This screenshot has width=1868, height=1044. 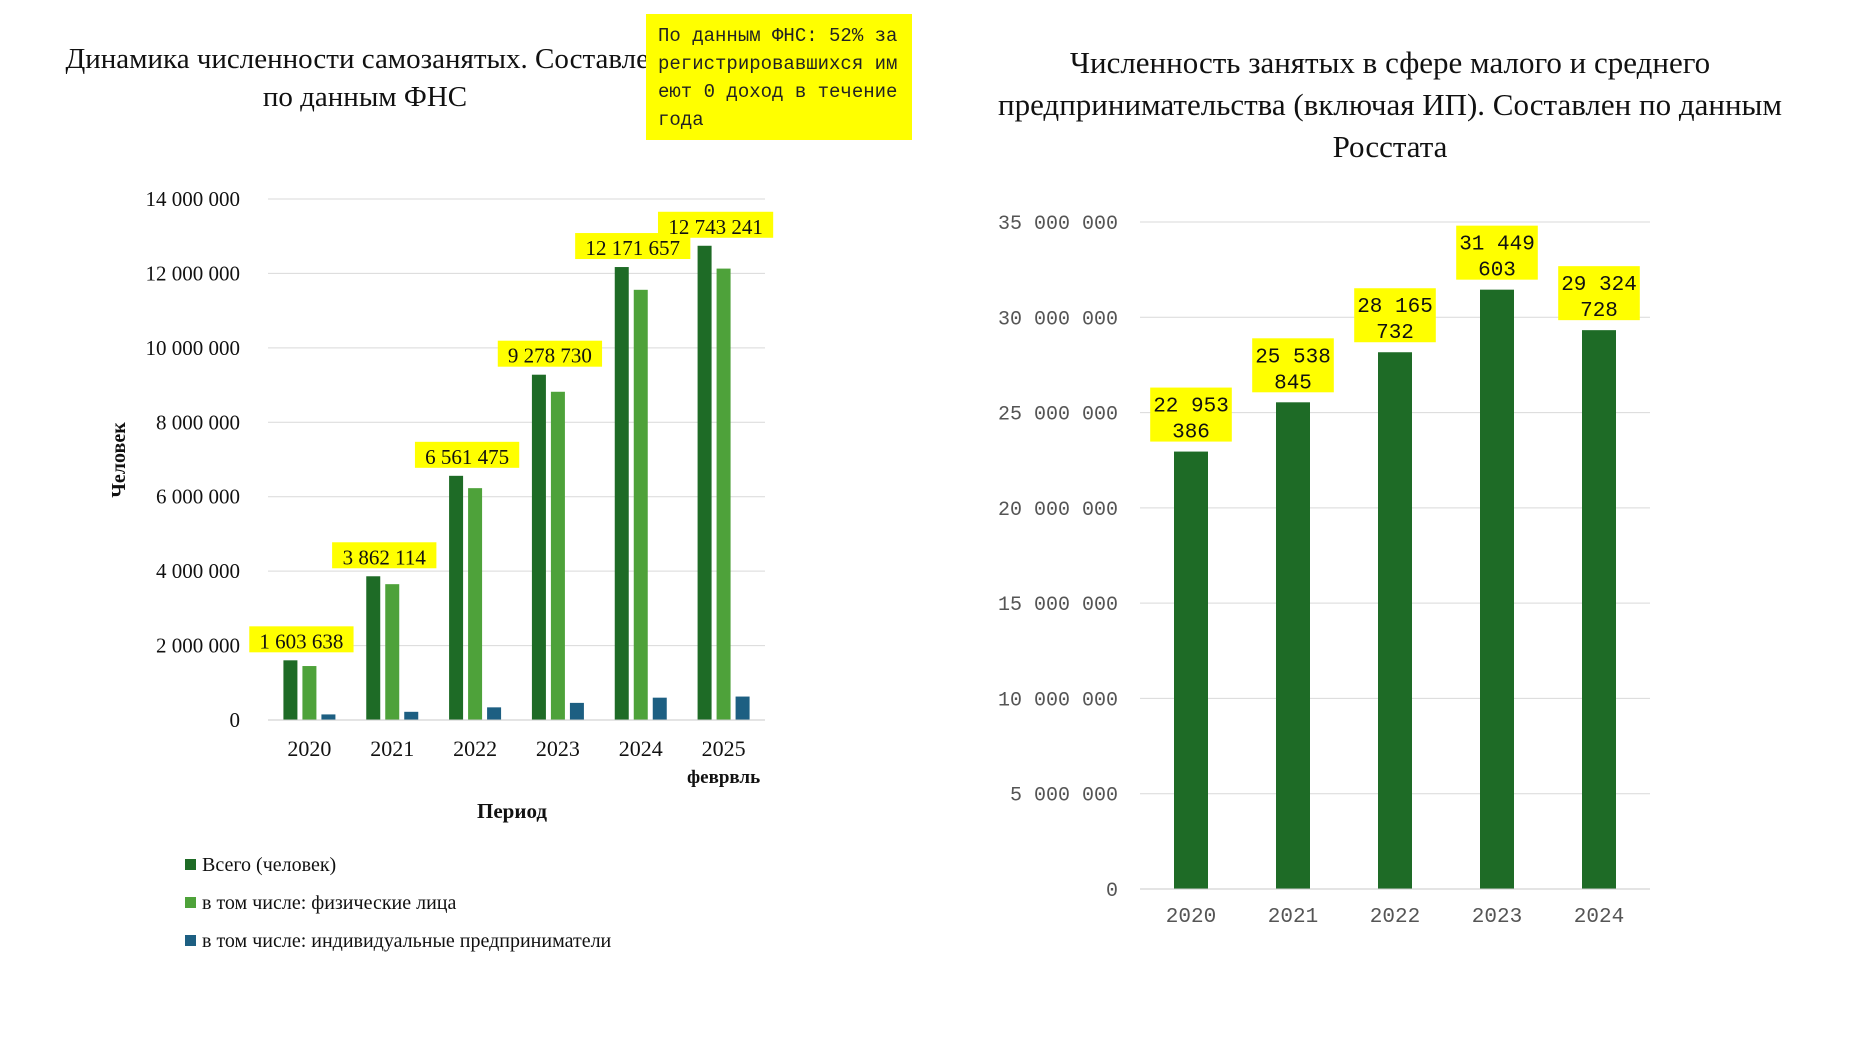 What do you see at coordinates (1395, 333) in the screenshot?
I see `right-data-label: 732` at bounding box center [1395, 333].